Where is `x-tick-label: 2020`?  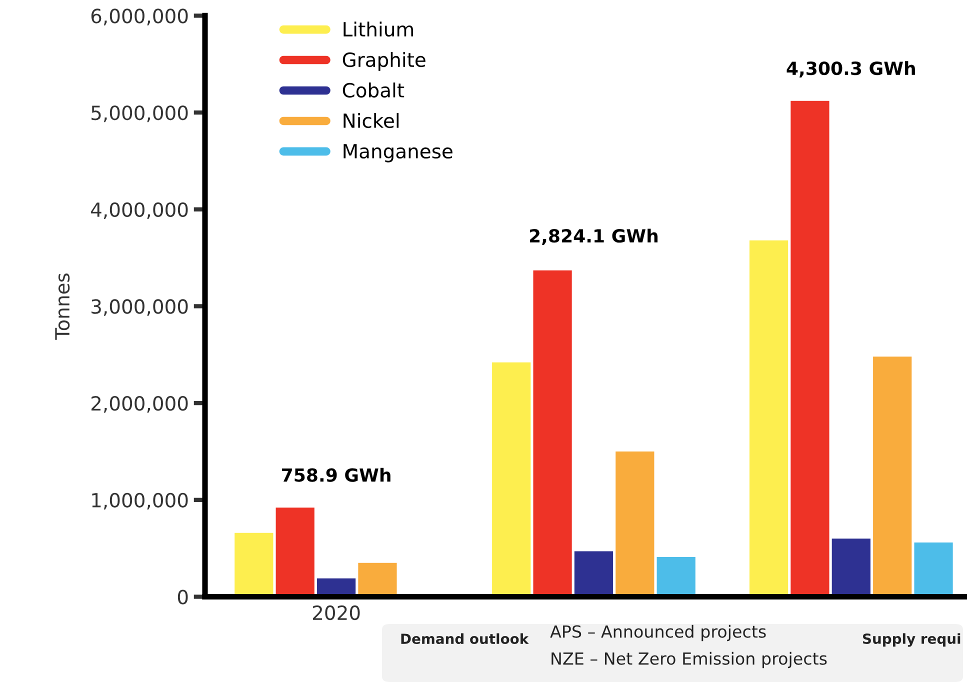 x-tick-label: 2020 is located at coordinates (336, 612).